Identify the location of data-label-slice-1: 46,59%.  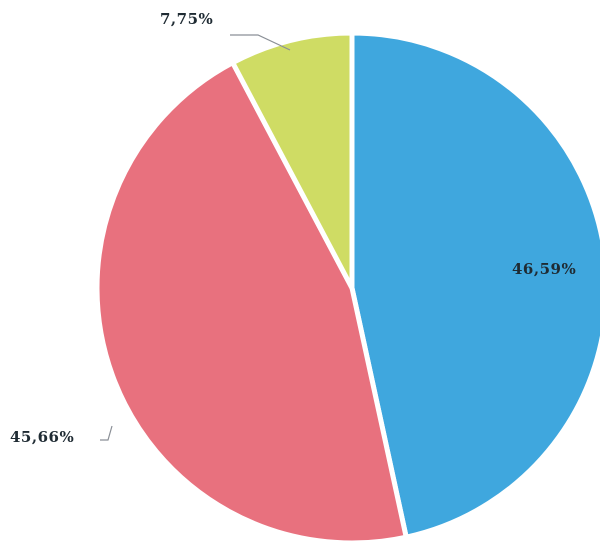
(544, 269).